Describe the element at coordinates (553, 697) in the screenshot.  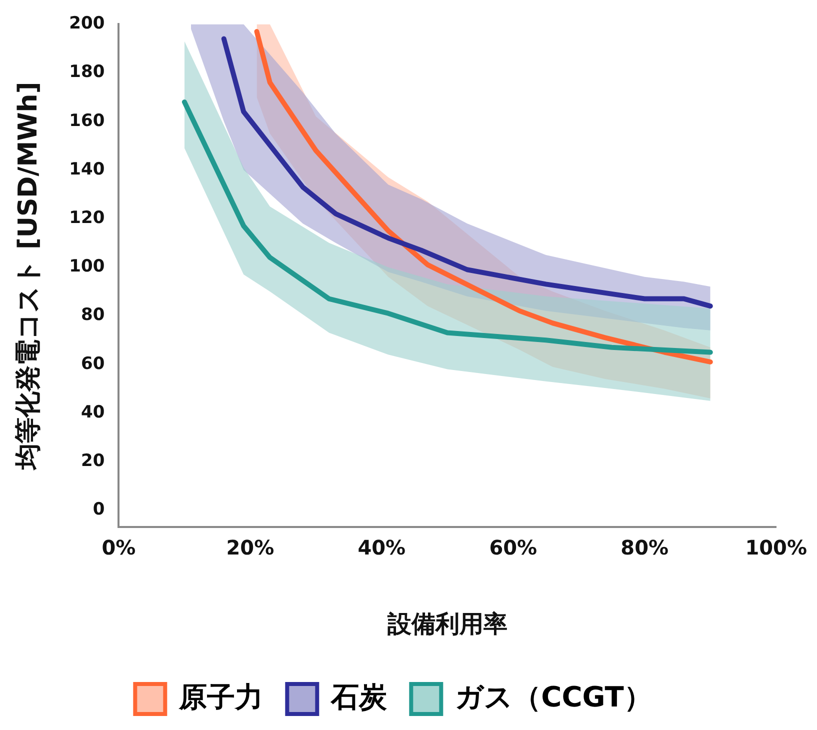
I see `legend-label: ガス（CCGT）` at that location.